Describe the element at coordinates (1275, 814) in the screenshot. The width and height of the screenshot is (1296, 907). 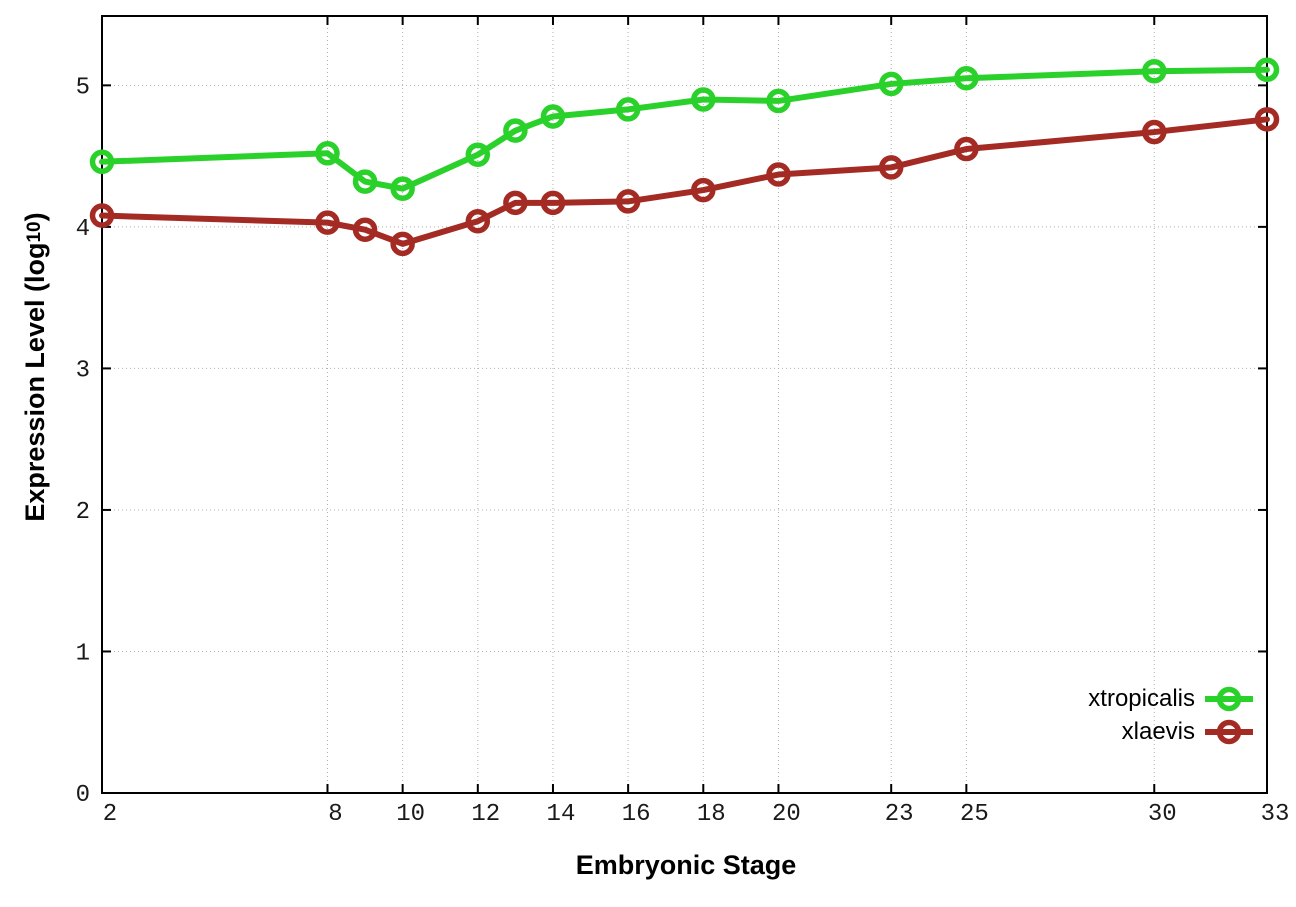
I see `x-tick-label-33: 33` at that location.